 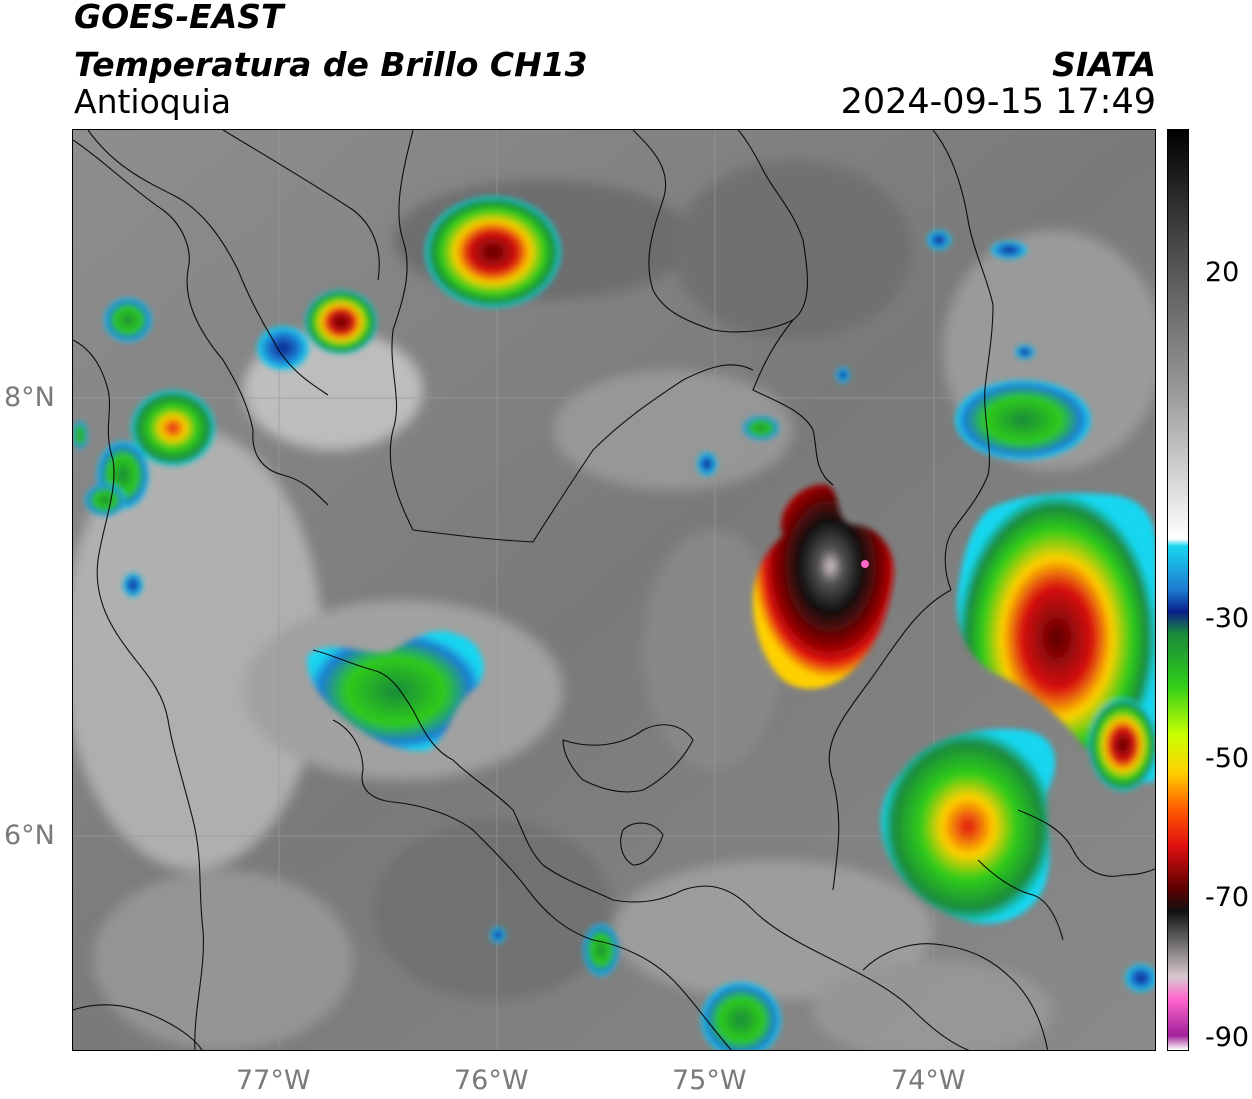 What do you see at coordinates (153, 101) in the screenshot?
I see `region-label: Antioquia` at bounding box center [153, 101].